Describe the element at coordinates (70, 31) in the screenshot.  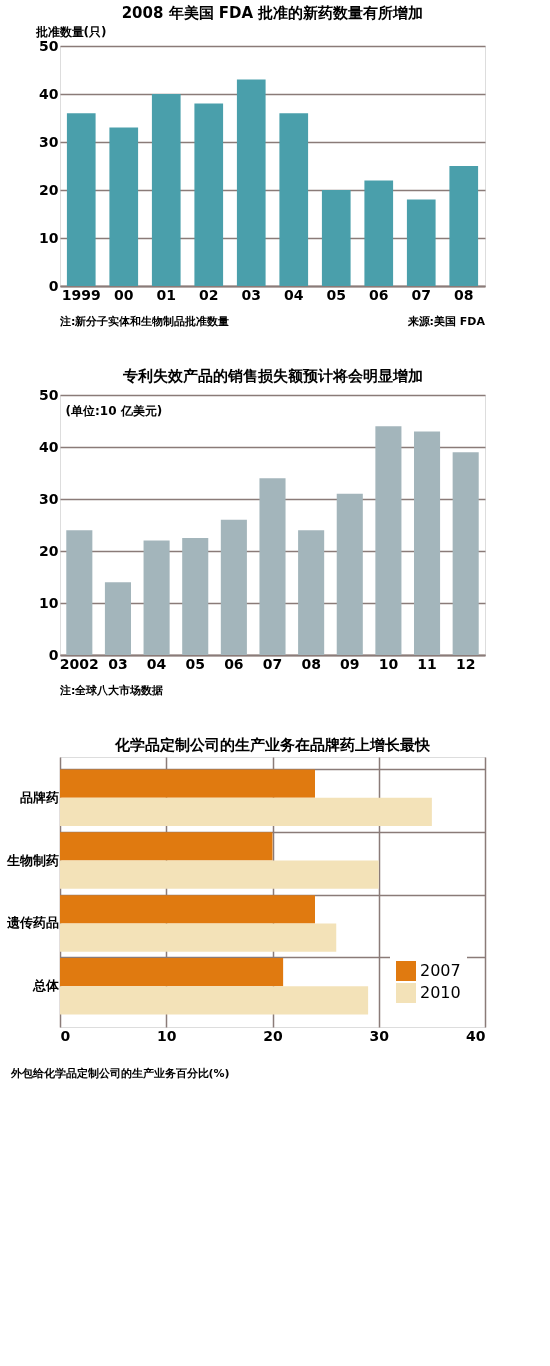
I see `y-axis-title: 批准数量(只)` at that location.